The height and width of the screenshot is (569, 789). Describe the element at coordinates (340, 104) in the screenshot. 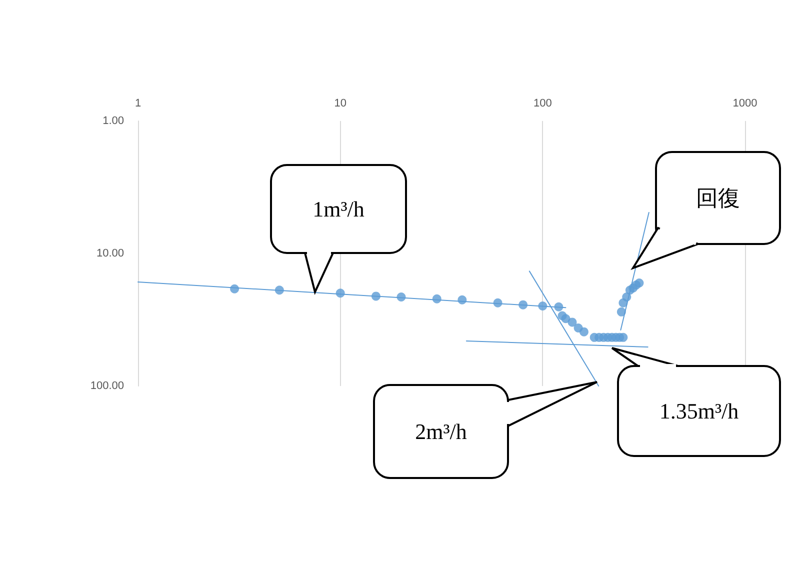

I see `x-tick-label: 10` at that location.